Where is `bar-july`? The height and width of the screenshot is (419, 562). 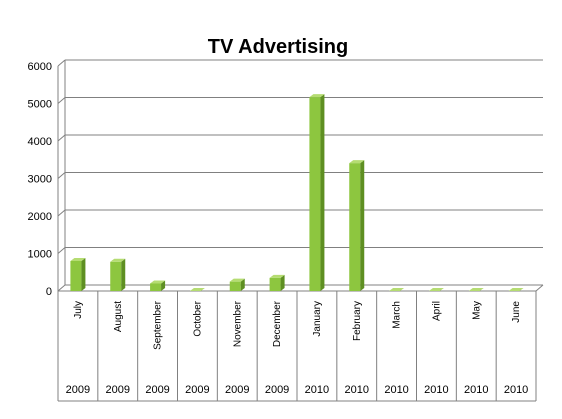
bar-july is located at coordinates (78, 274).